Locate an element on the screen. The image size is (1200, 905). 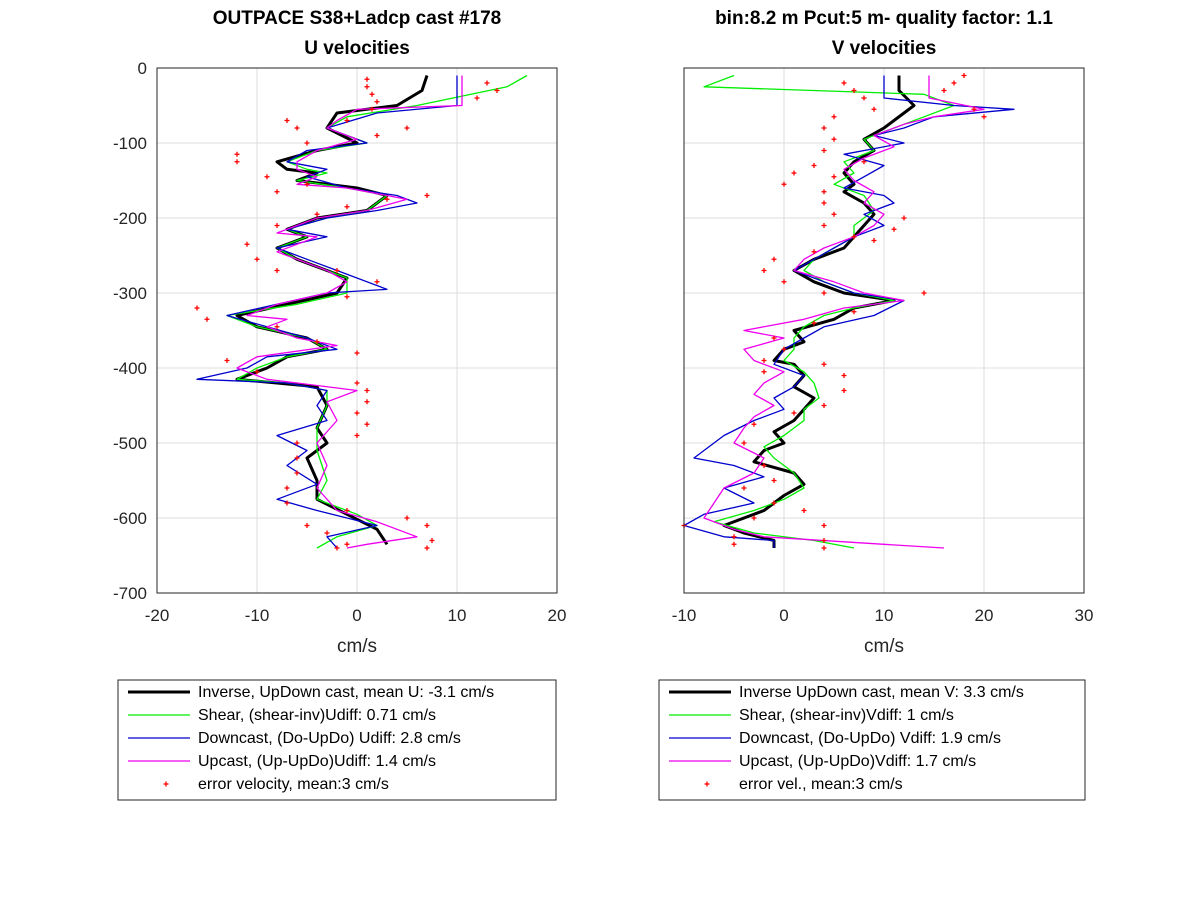
v-chart-title: bin:8.2 m Pcut:5 m- quality factor: 1.1 is located at coordinates (884, 18).